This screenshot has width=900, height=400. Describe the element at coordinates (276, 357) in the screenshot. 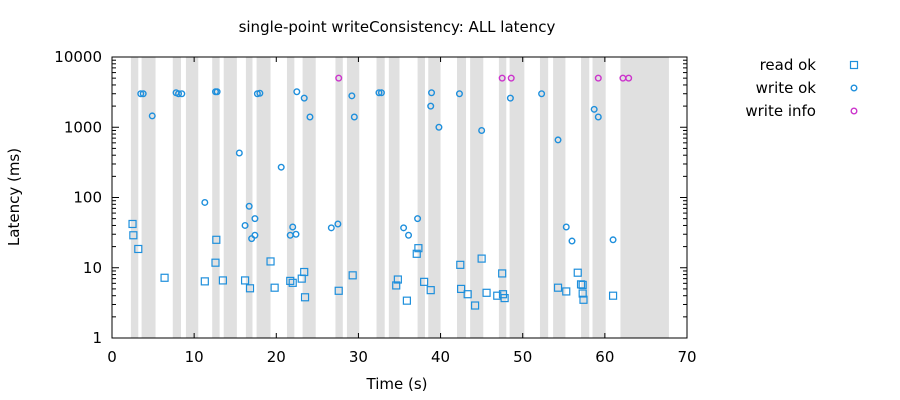

I see `x-tick-label: 20` at that location.